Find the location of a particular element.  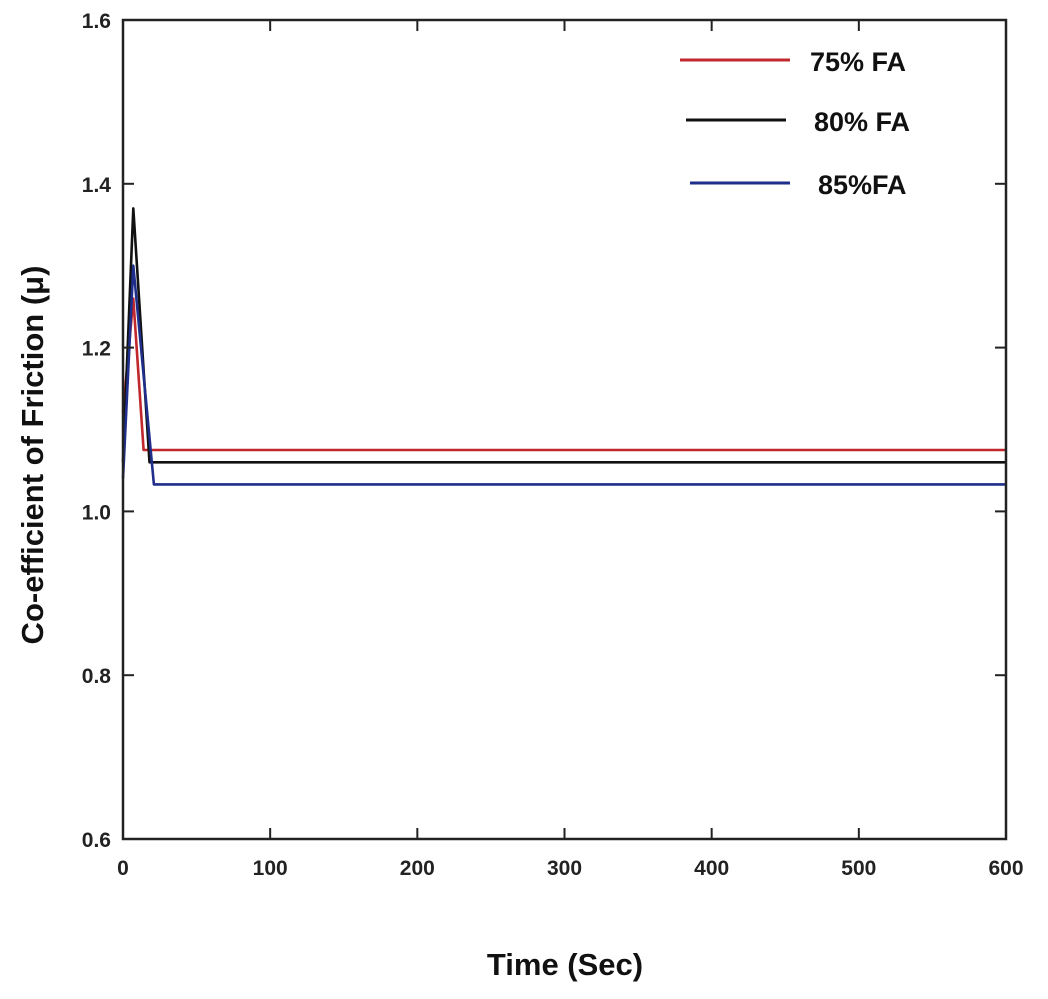

y-tick-label: 0.8 is located at coordinates (97, 676).